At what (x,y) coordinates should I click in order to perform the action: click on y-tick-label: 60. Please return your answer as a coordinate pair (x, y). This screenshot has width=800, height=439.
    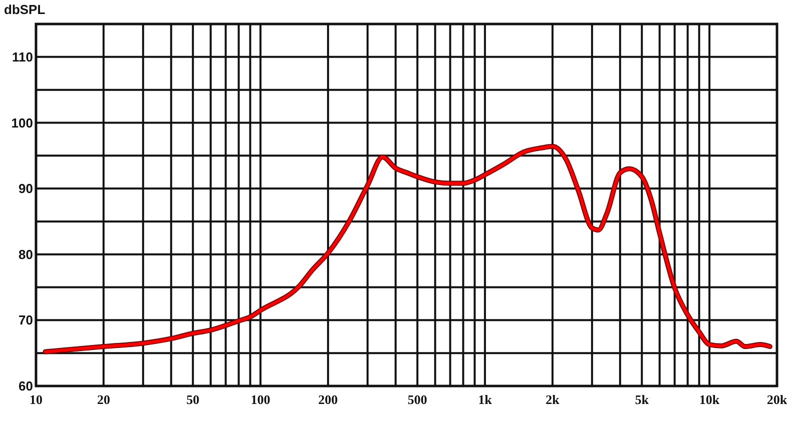
    Looking at the image, I should click on (25, 386).